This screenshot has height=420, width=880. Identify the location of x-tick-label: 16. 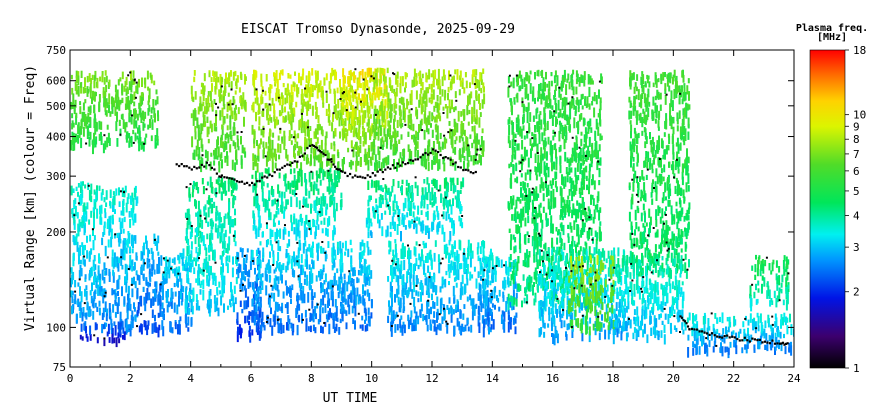
(552, 378).